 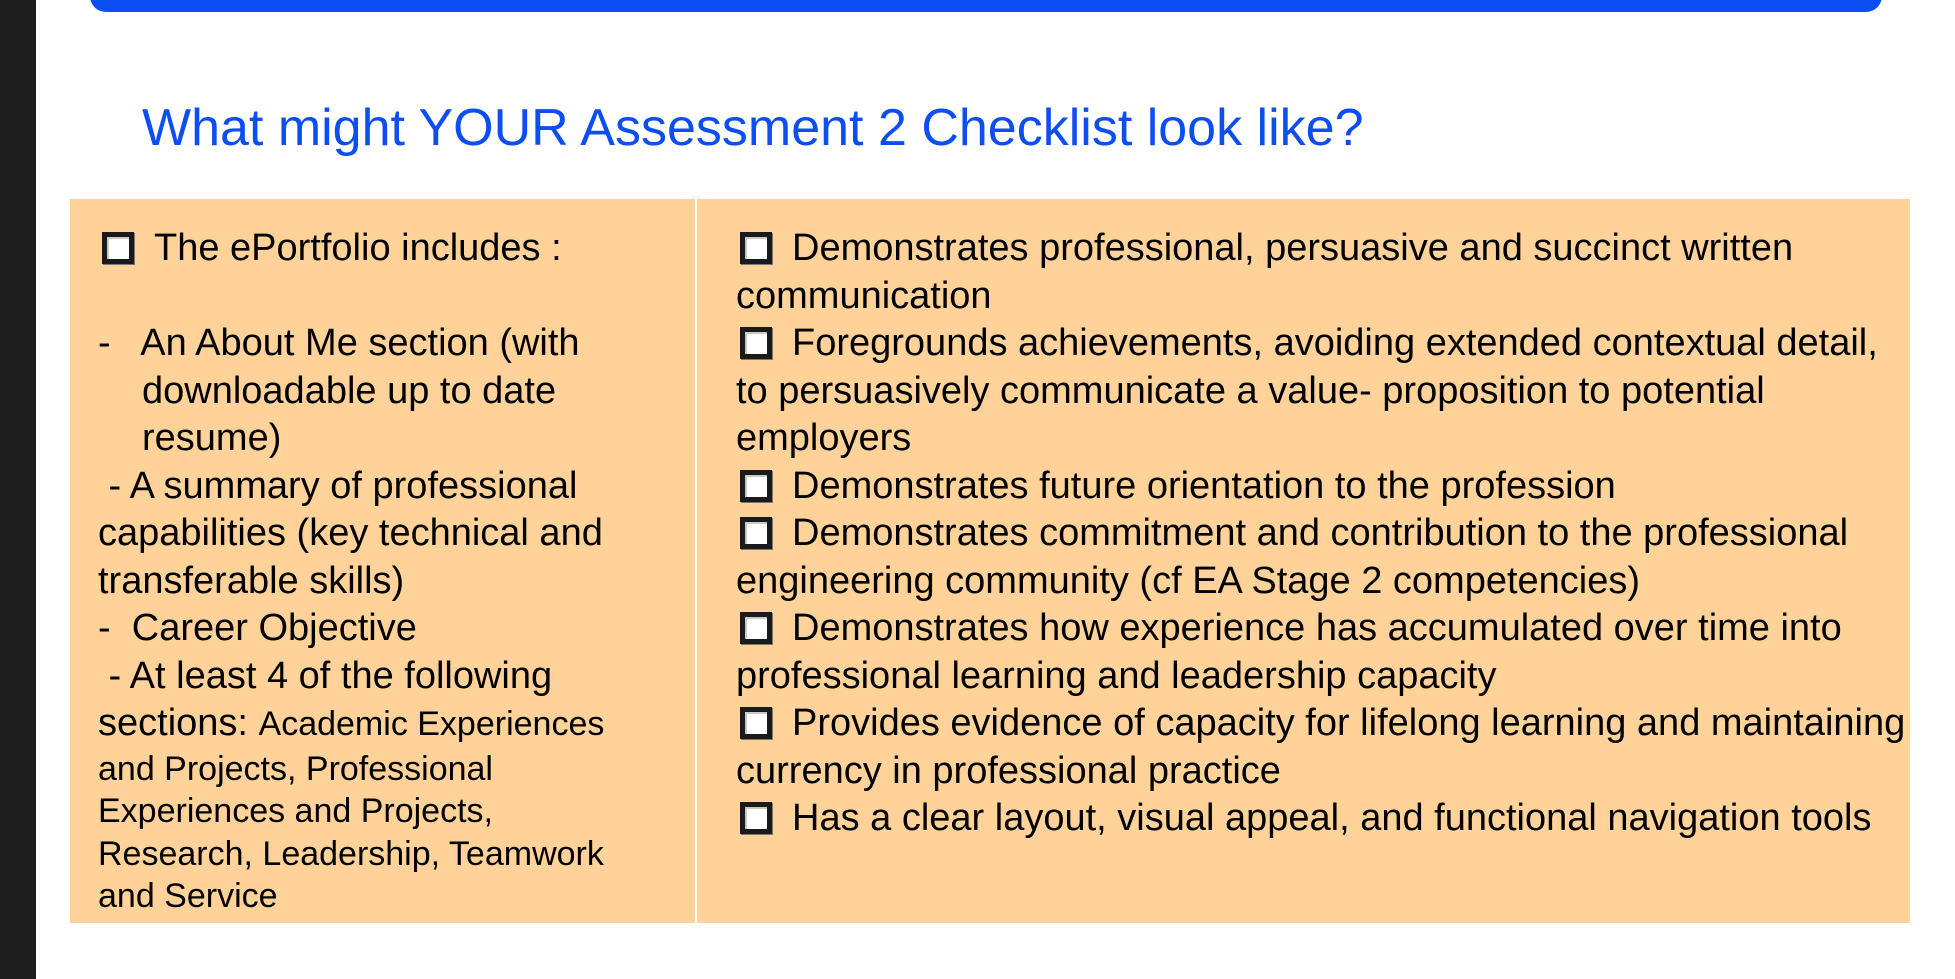 What do you see at coordinates (351, 723) in the screenshot?
I see `list-item: sections: Academic Experiences` at bounding box center [351, 723].